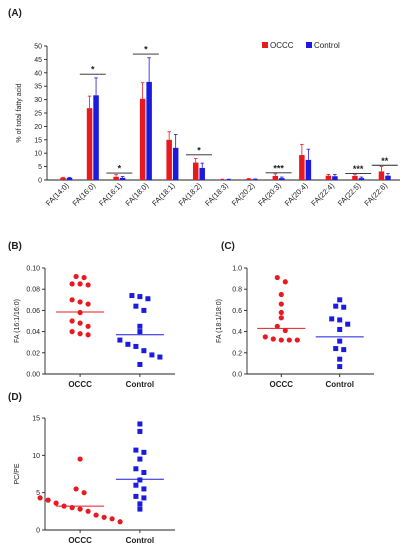 The height and width of the screenshot is (550, 410). I want to click on x-category-label: FA(18:3), so click(216, 194).